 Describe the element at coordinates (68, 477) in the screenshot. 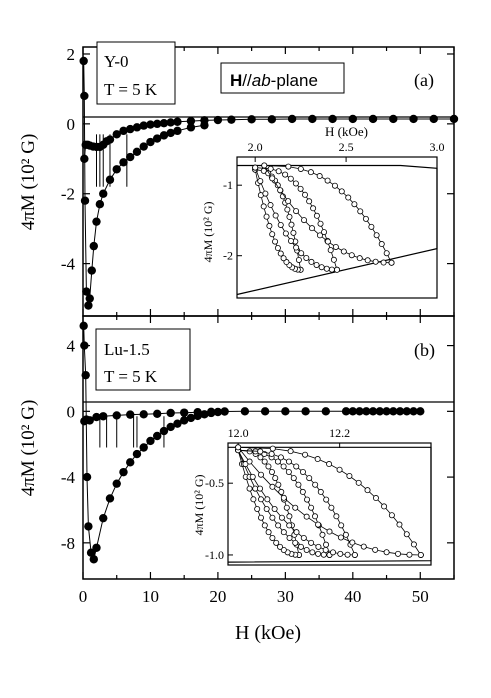

I see `panel-b-ytick-label: -4` at that location.